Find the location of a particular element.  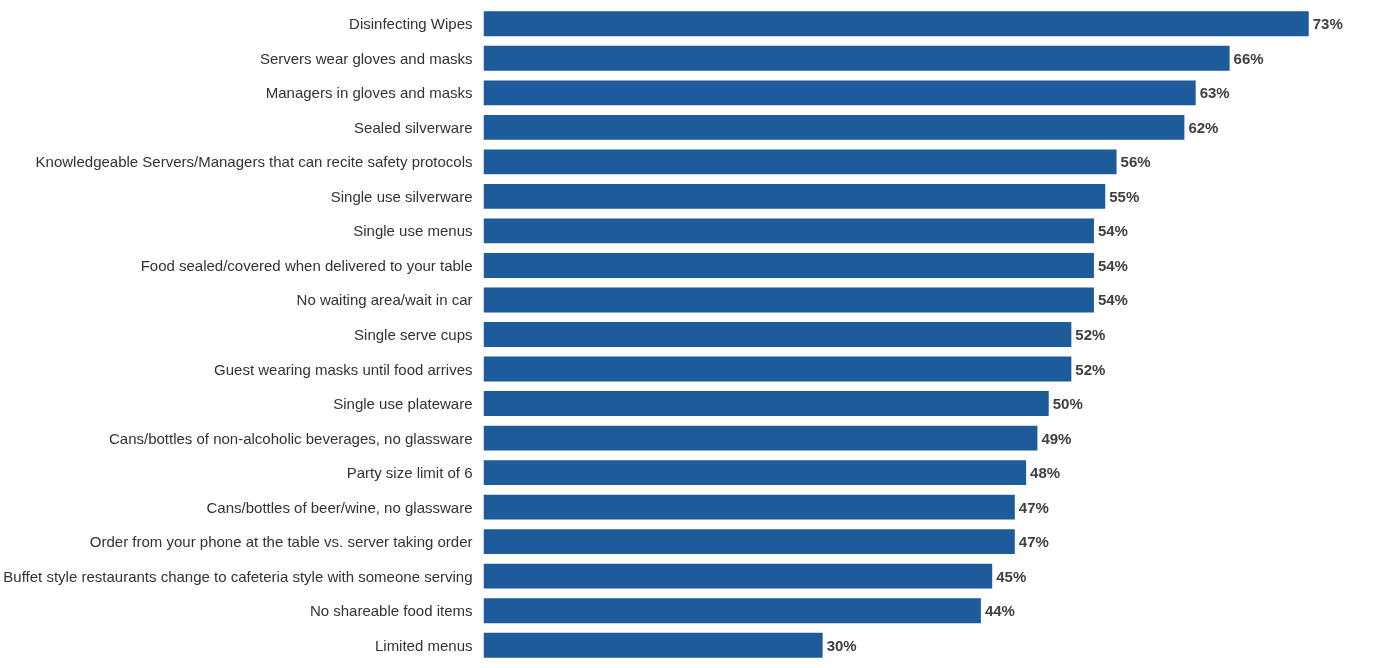

y-tick-label: Single serve cups is located at coordinates (413, 334).